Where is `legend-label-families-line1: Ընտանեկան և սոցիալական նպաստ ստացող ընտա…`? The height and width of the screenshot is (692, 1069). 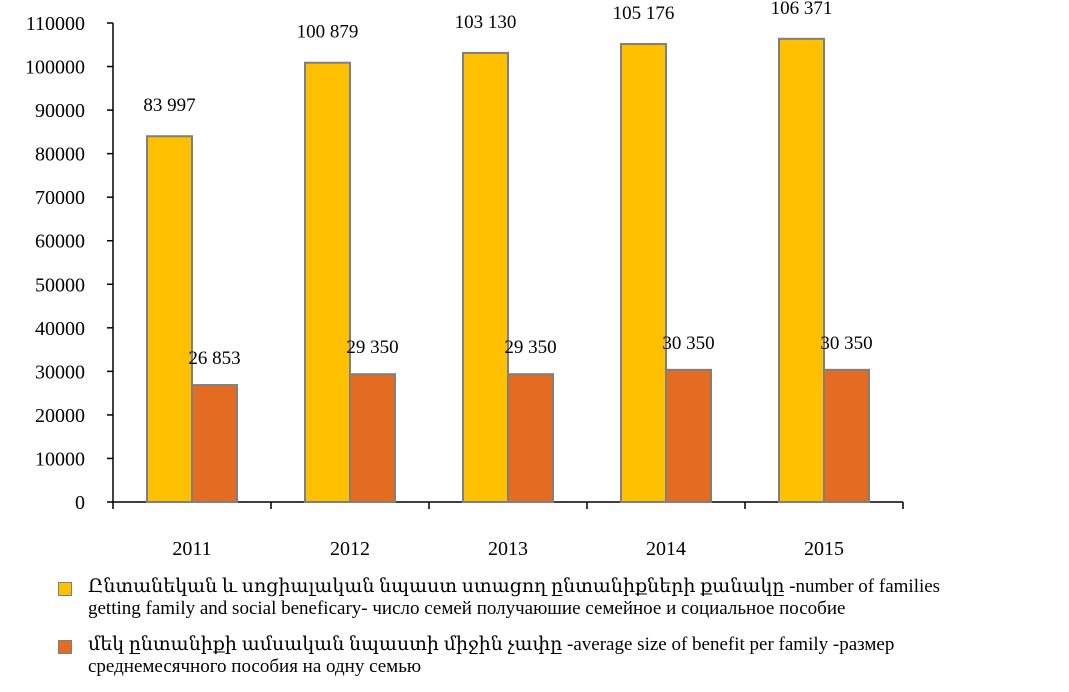 legend-label-families-line1: Ընտանեկան և սոցիալական նպաստ ստացող ընտա… is located at coordinates (514, 586).